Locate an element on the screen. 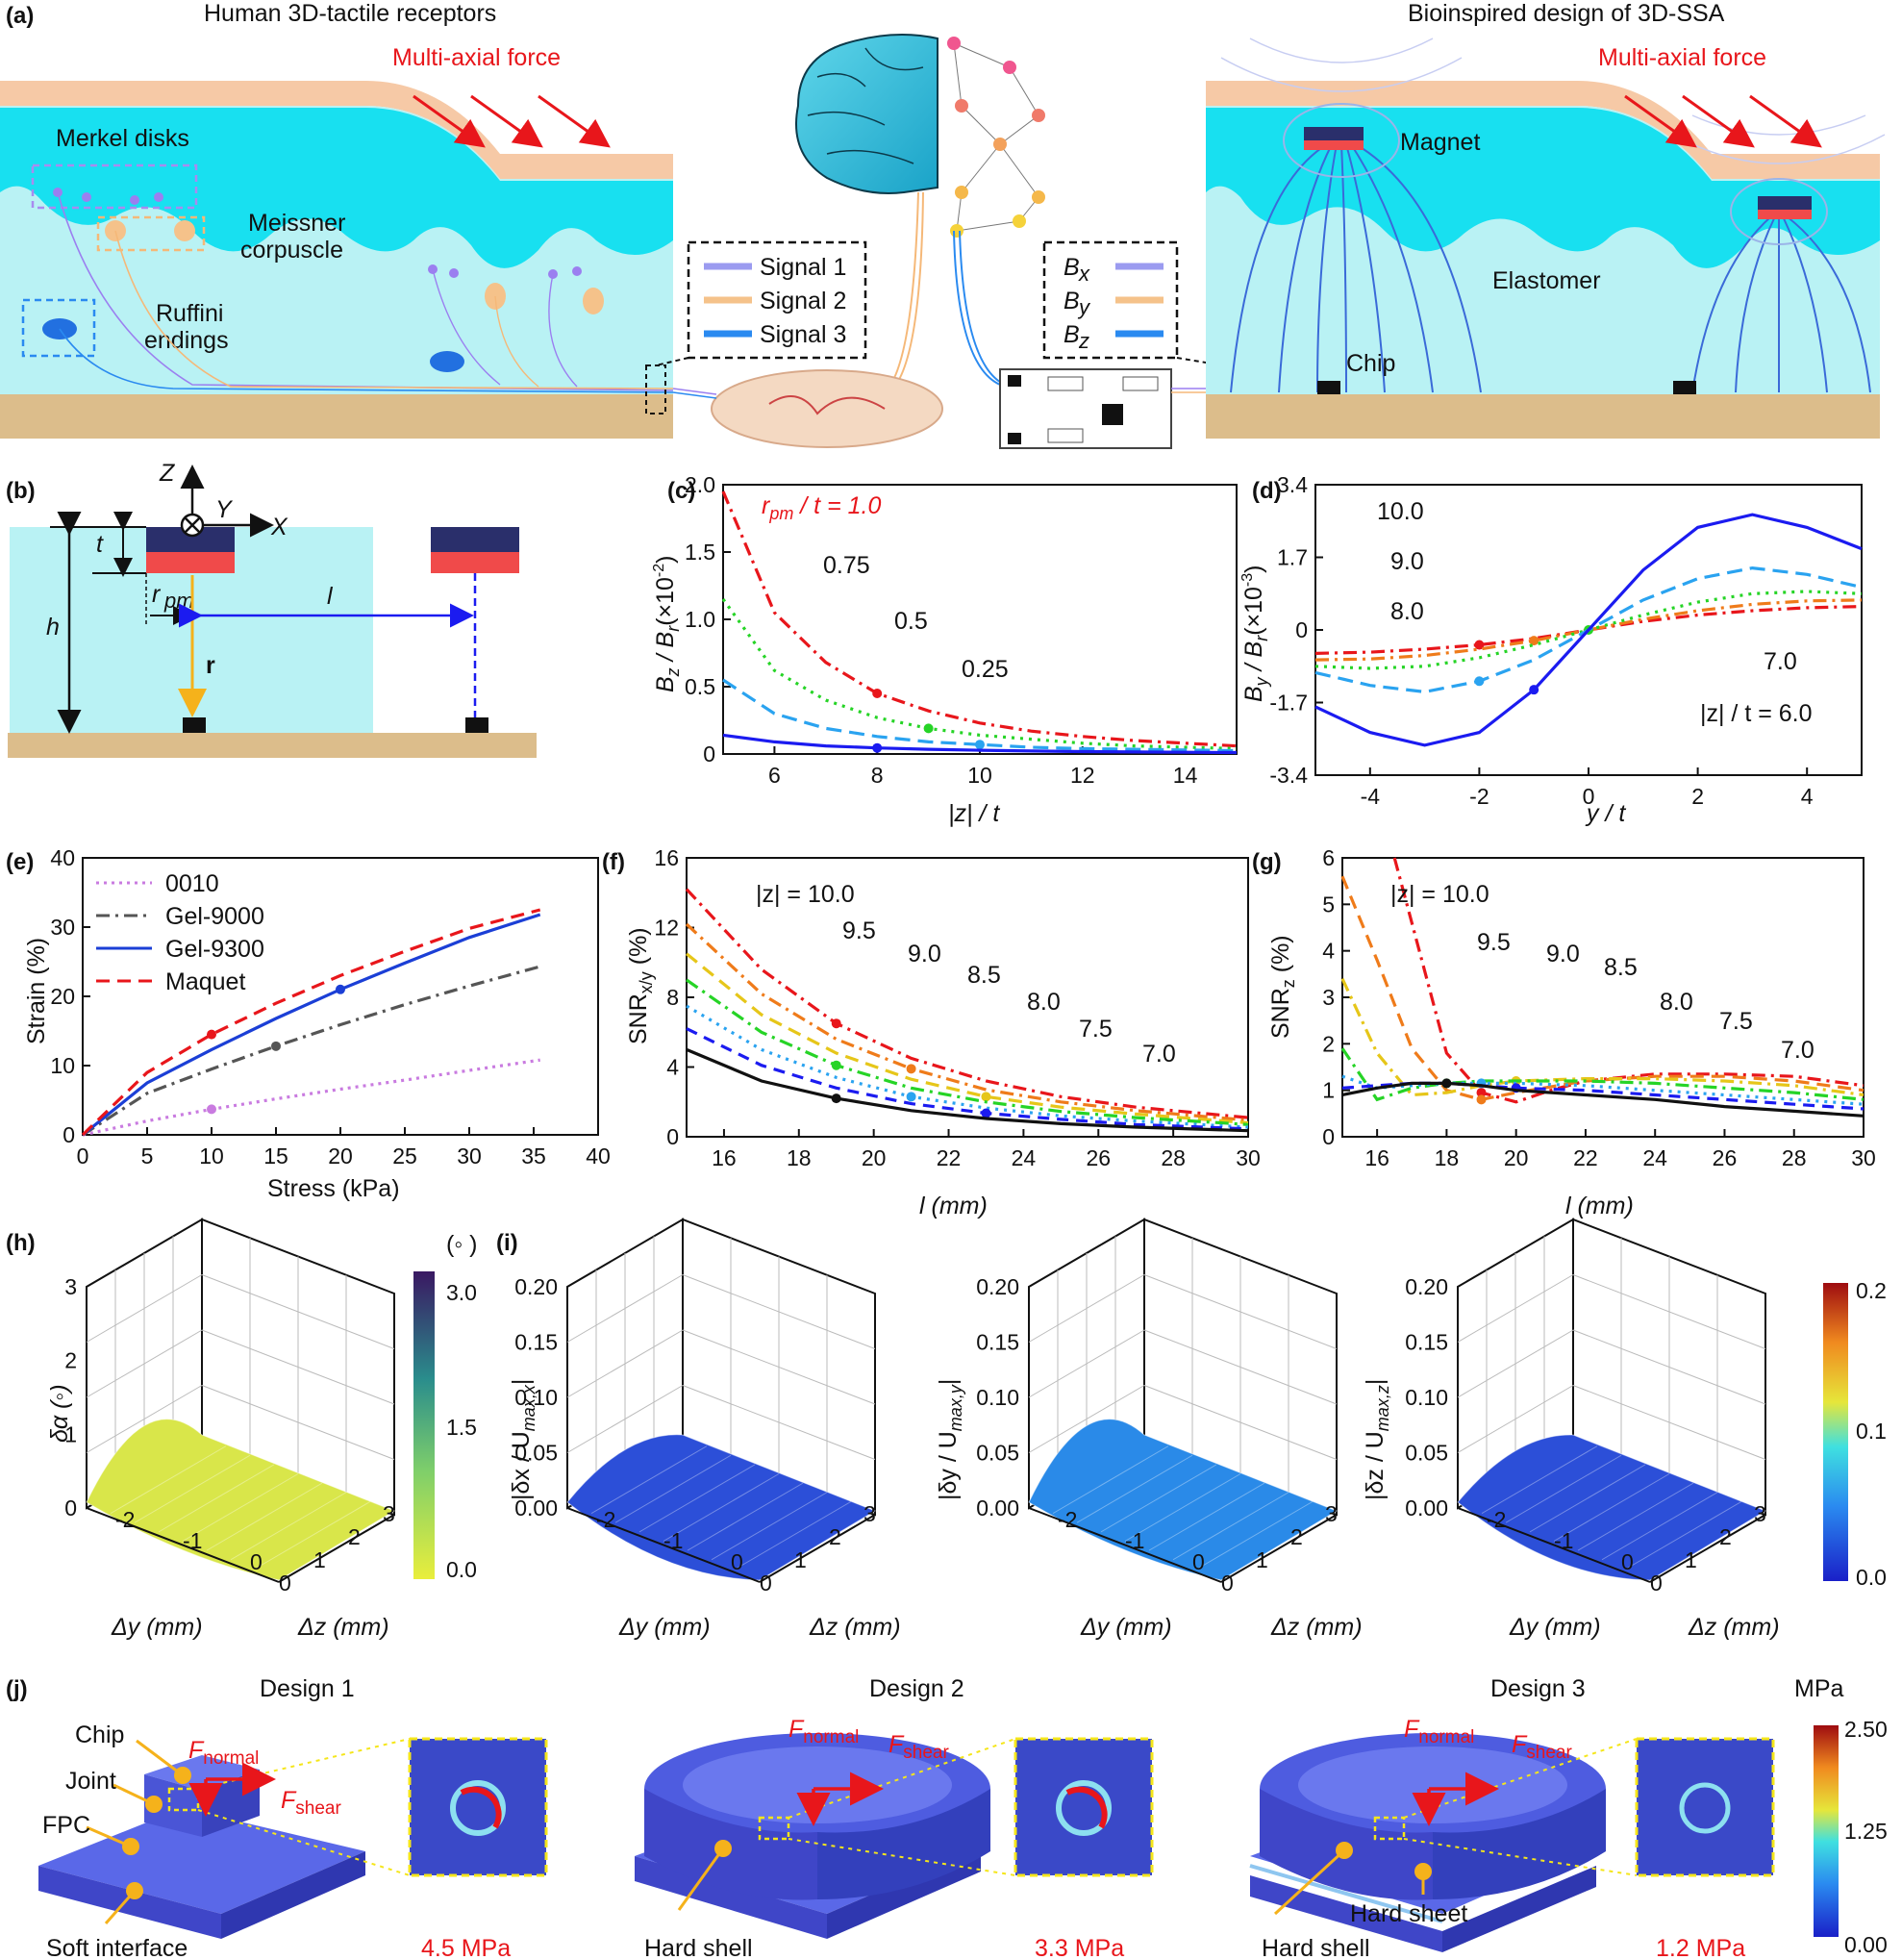  i-box-x-ztick-label: 0.00 is located at coordinates (536, 1507).